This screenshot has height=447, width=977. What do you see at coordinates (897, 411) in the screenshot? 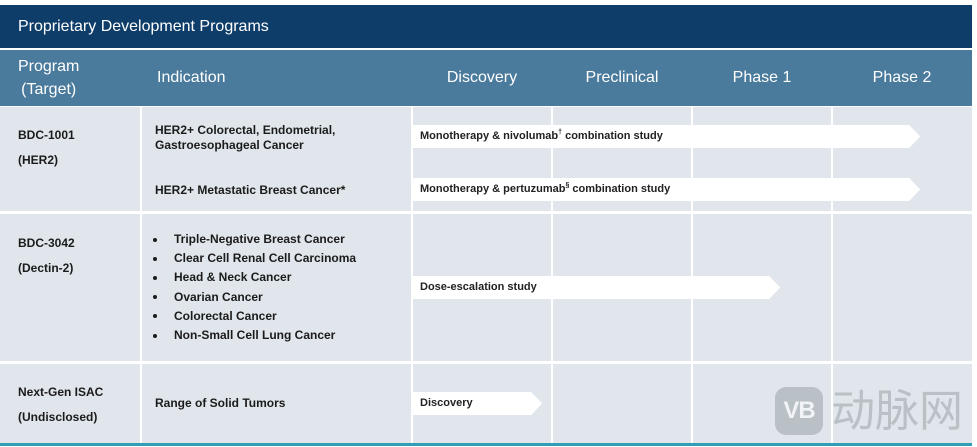
I see `watermark-name: 动脉网` at bounding box center [897, 411].